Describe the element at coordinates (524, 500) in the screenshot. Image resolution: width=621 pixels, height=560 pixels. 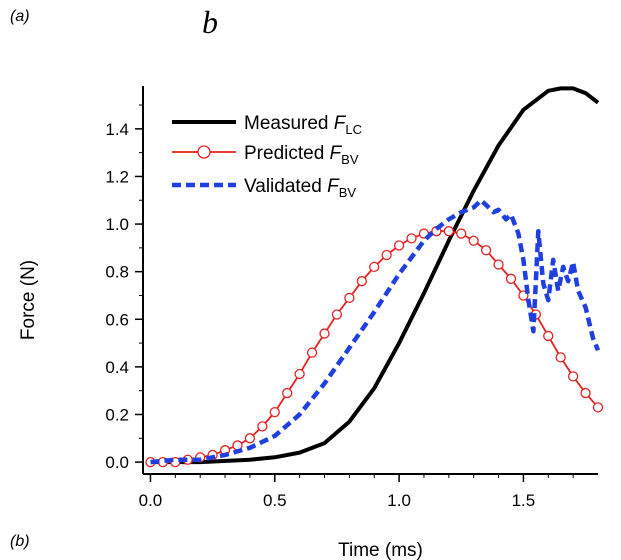
I see `x-tick-label: 1.5` at that location.